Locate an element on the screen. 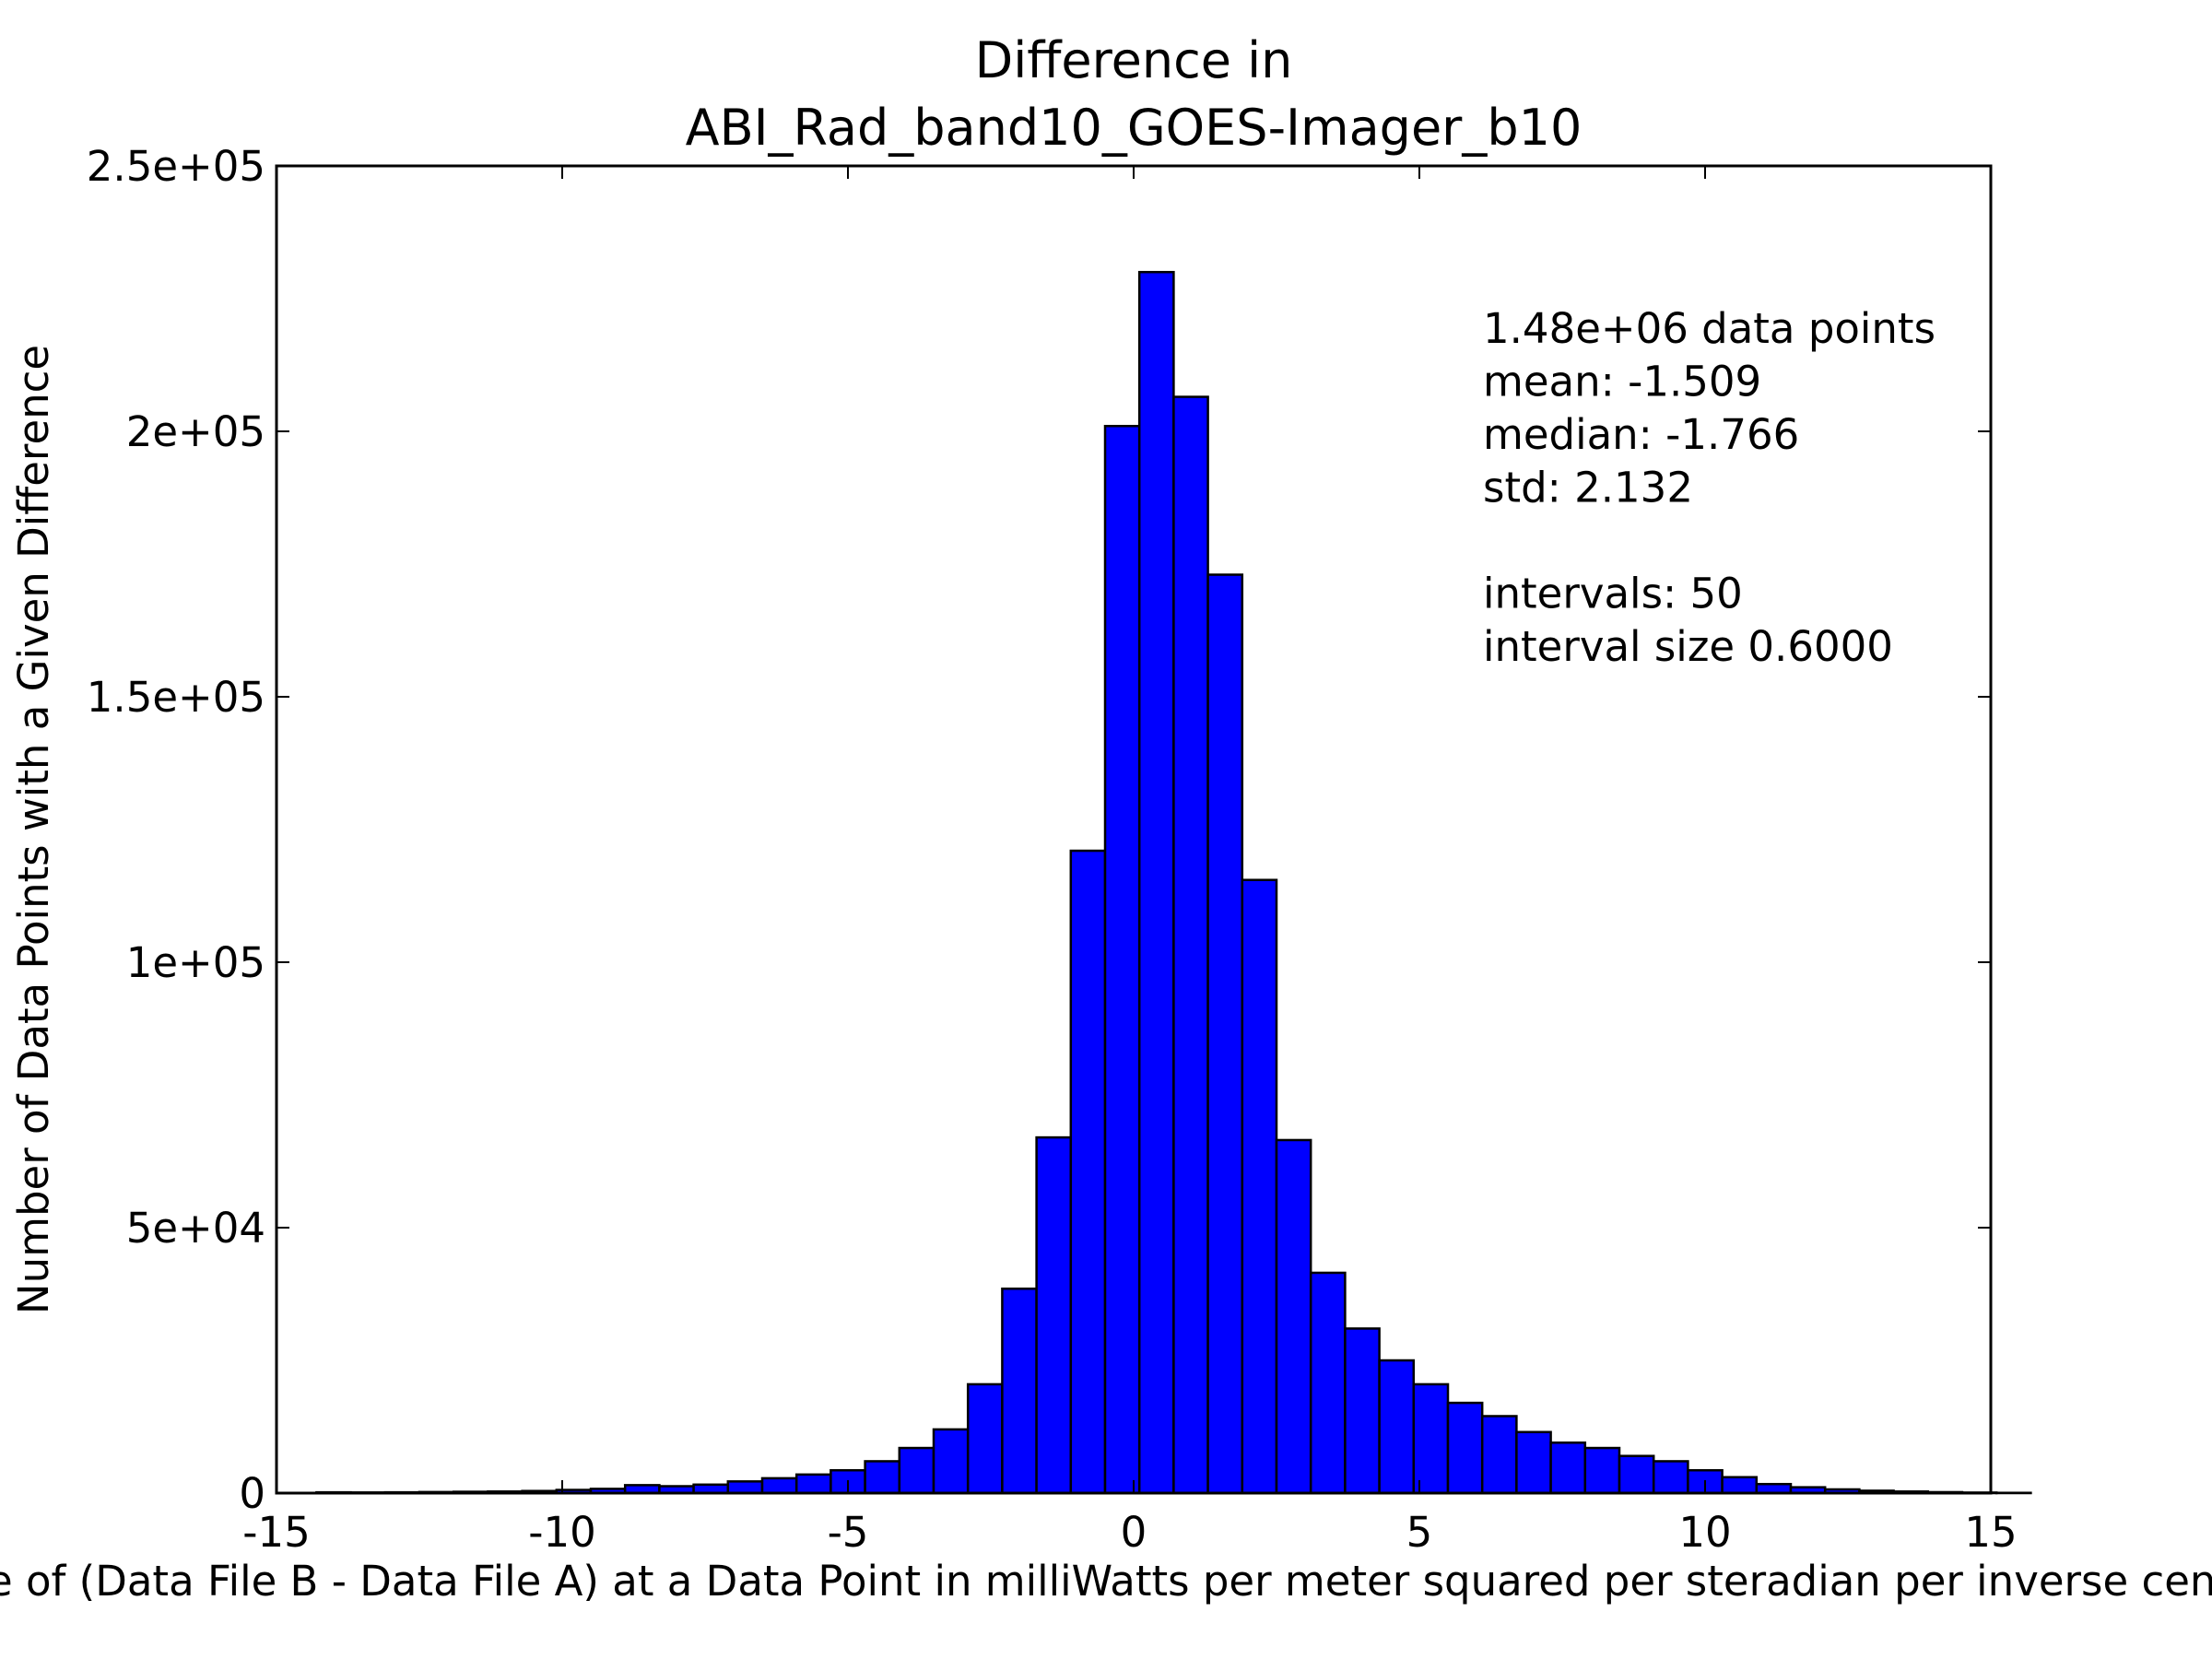 This screenshot has height=1659, width=2212. annotation-line: mean: -1.509 is located at coordinates (1622, 382).